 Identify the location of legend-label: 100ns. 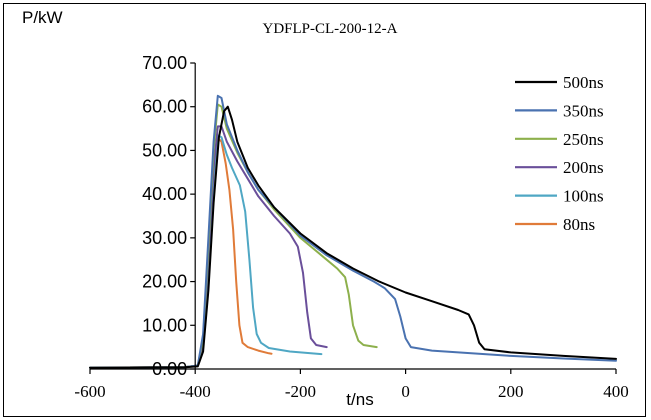
(583, 196).